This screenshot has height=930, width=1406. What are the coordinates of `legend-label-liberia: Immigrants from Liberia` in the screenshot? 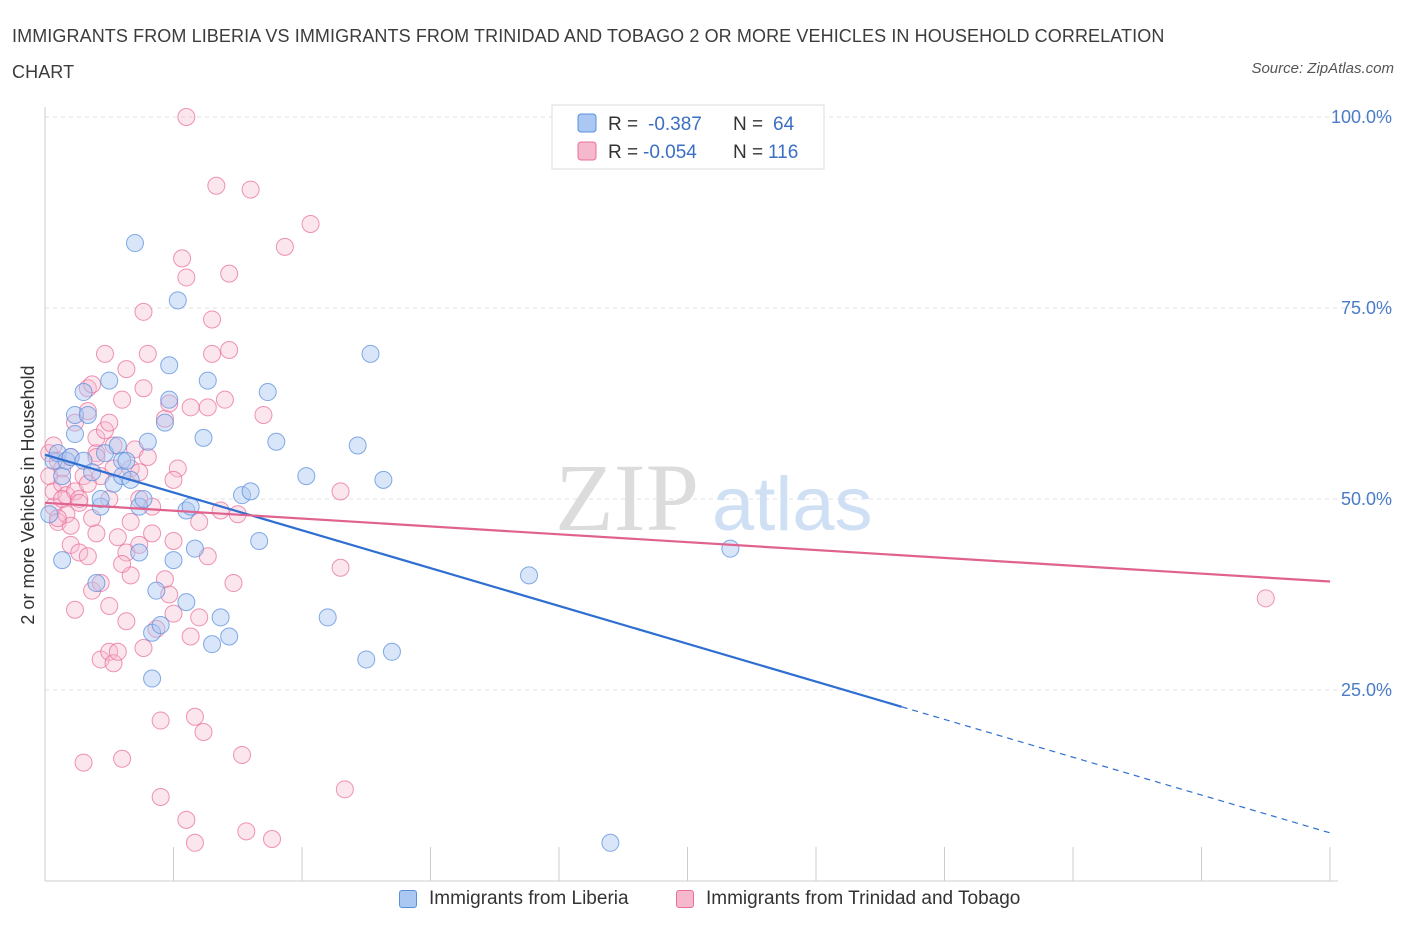 It's located at (529, 898).